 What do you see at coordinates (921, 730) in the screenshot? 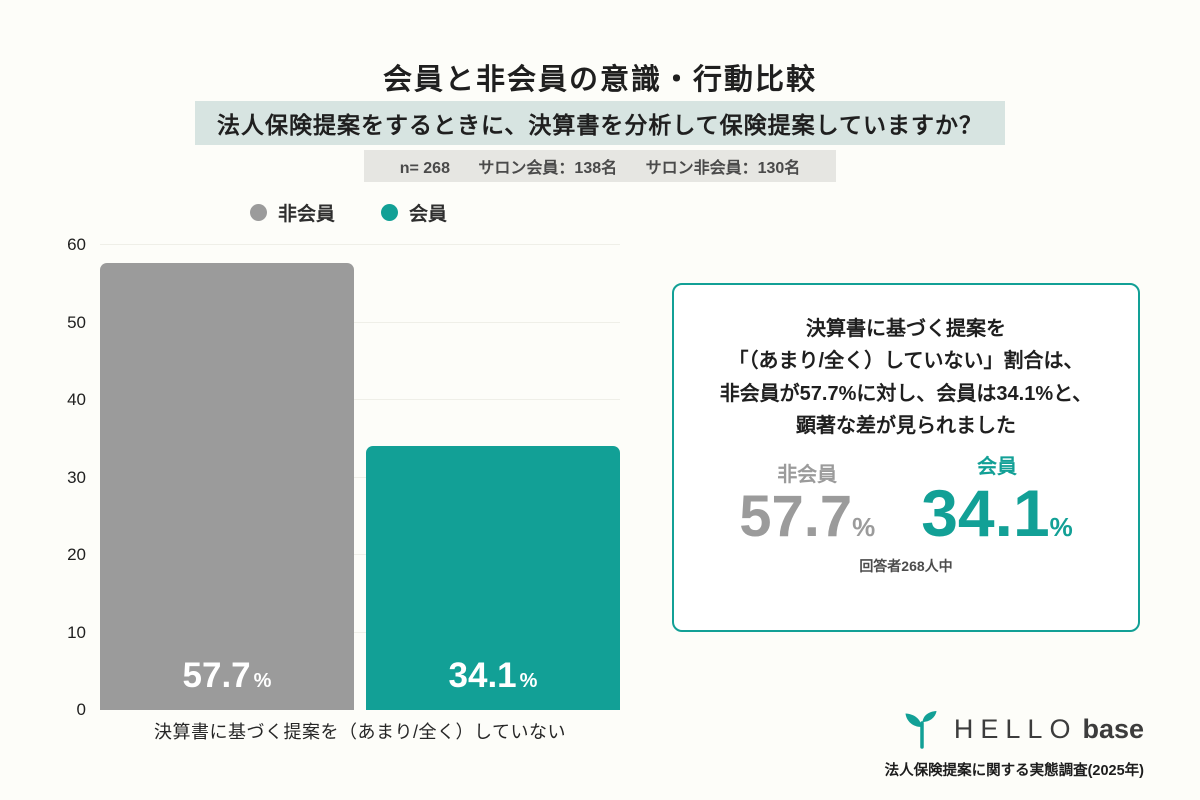
I see `sprout-logo-icon` at bounding box center [921, 730].